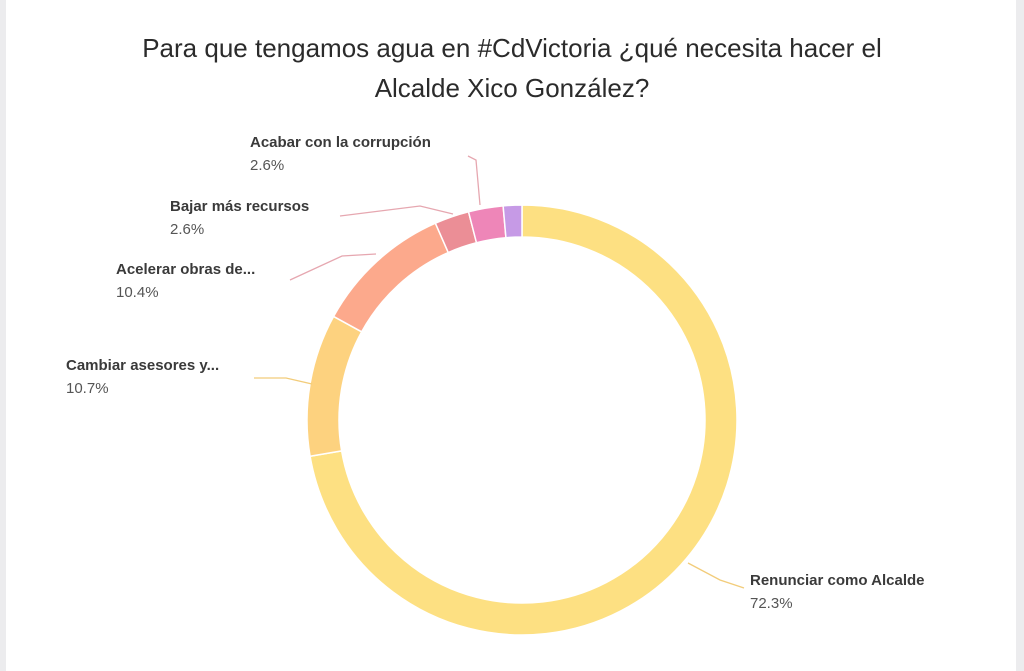 The height and width of the screenshot is (671, 1024). I want to click on chart-title-line-2: Alcalde Xico González?, so click(512, 88).